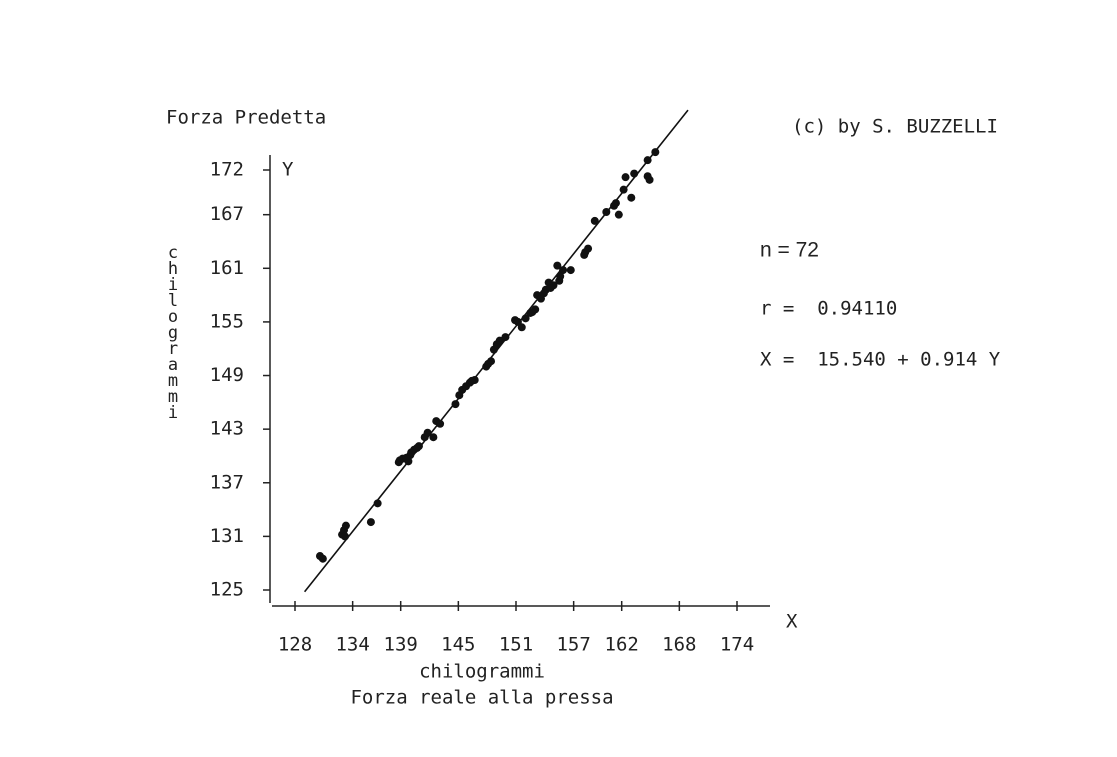 The image size is (1117, 757). I want to click on y-tick-label: 167, so click(227, 214).